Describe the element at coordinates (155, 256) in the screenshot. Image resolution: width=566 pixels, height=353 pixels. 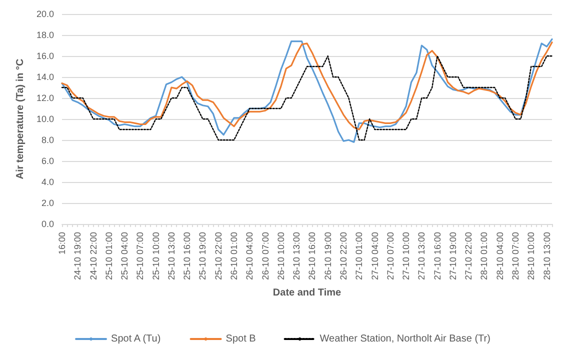
I see `x-tick-label: 25-10 10:00` at that location.